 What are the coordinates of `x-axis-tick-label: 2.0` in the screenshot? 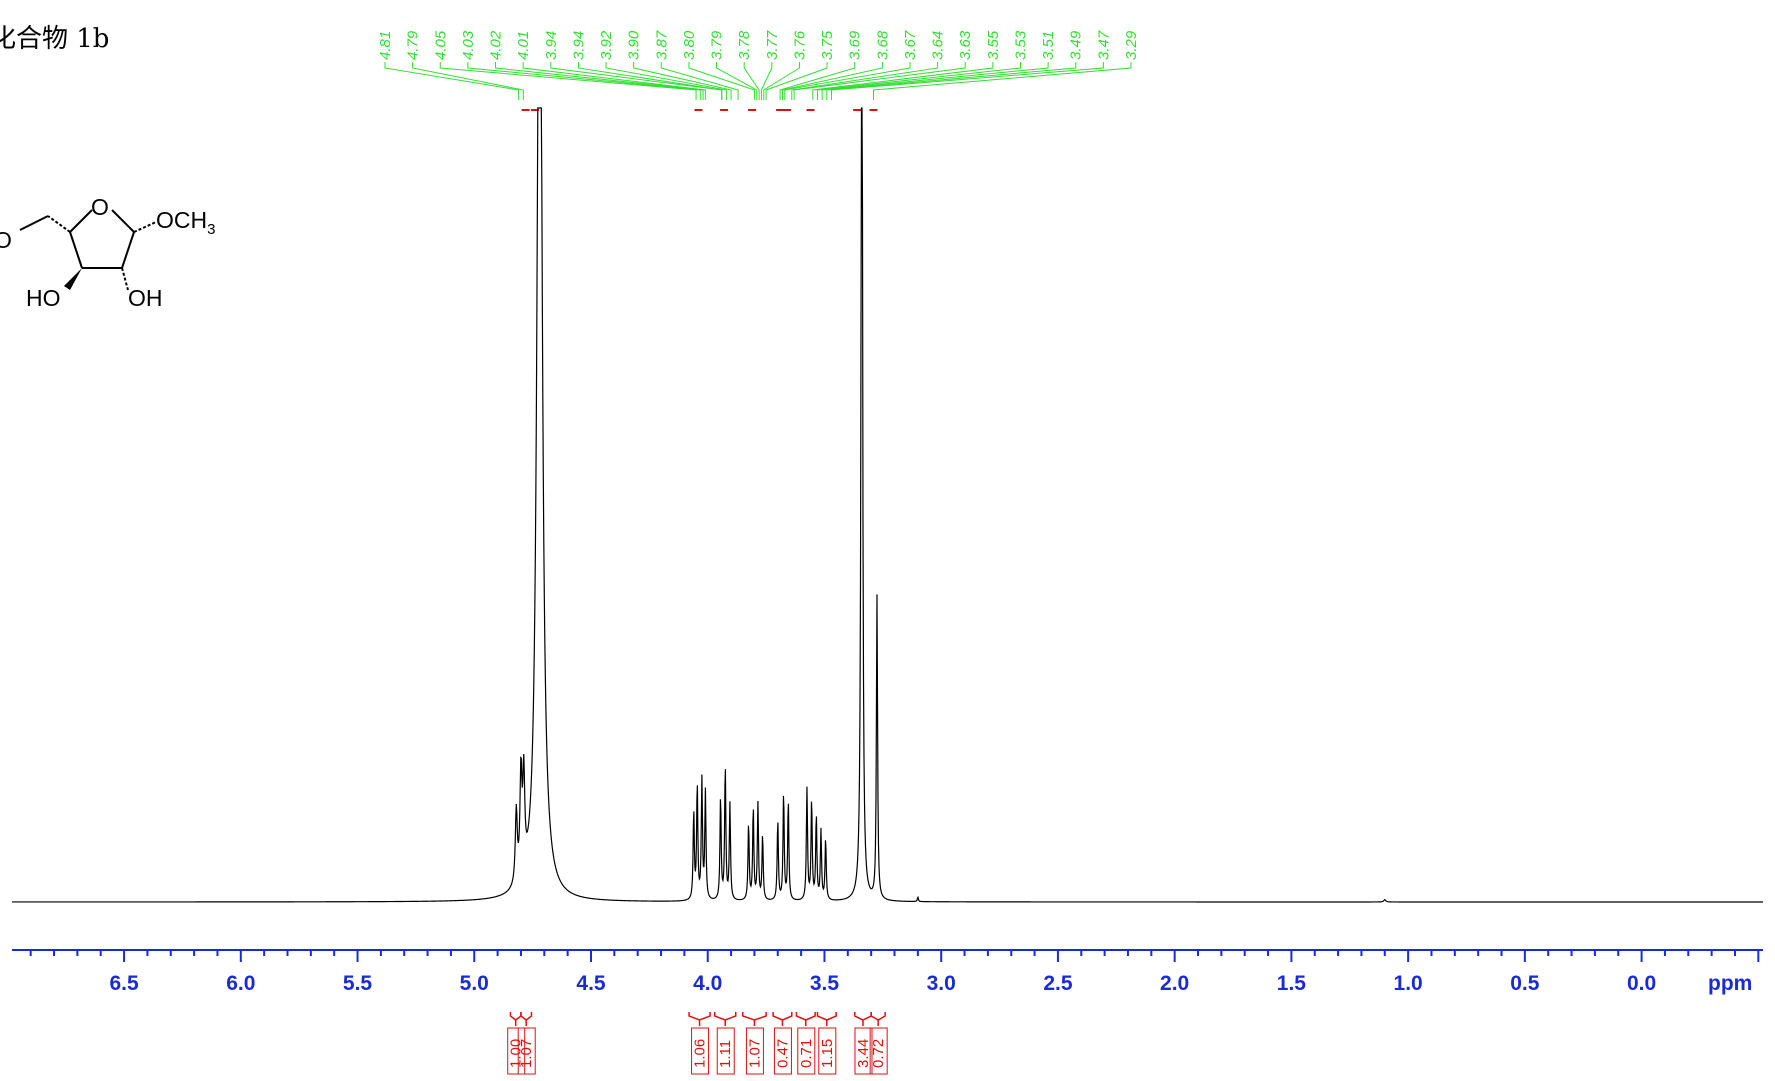 It's located at (1174, 983).